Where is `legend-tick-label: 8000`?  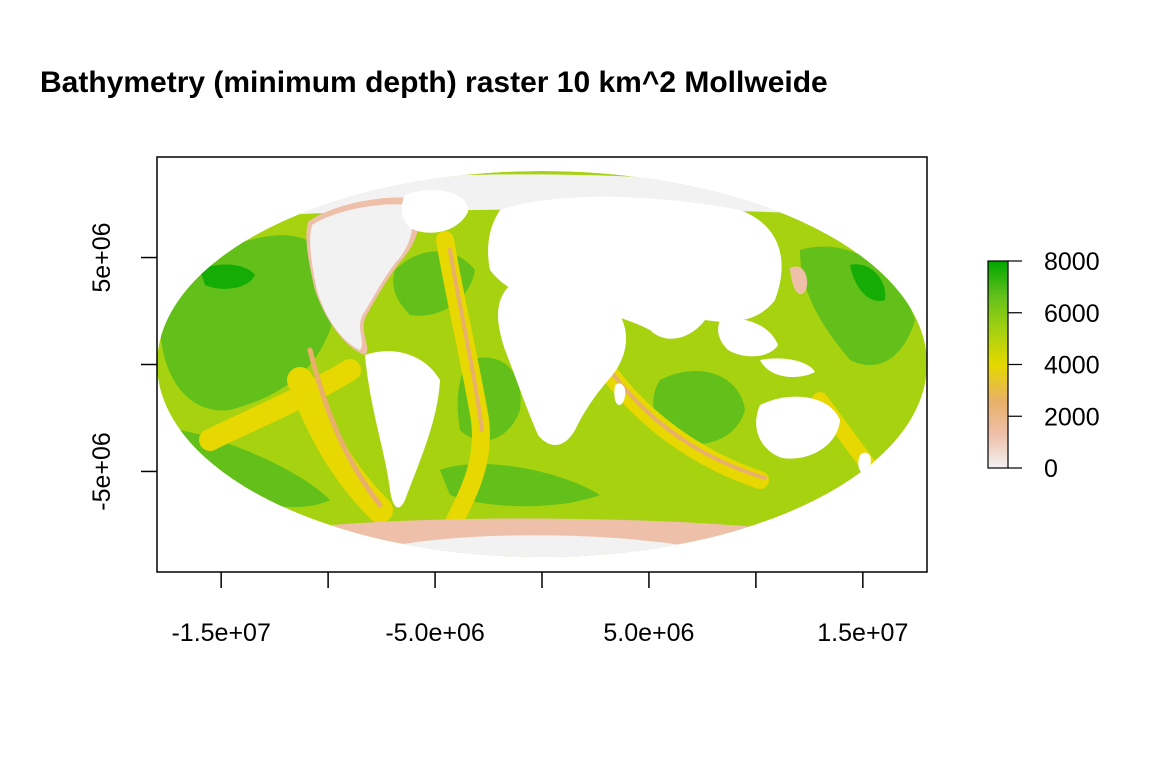
legend-tick-label: 8000 is located at coordinates (1072, 262).